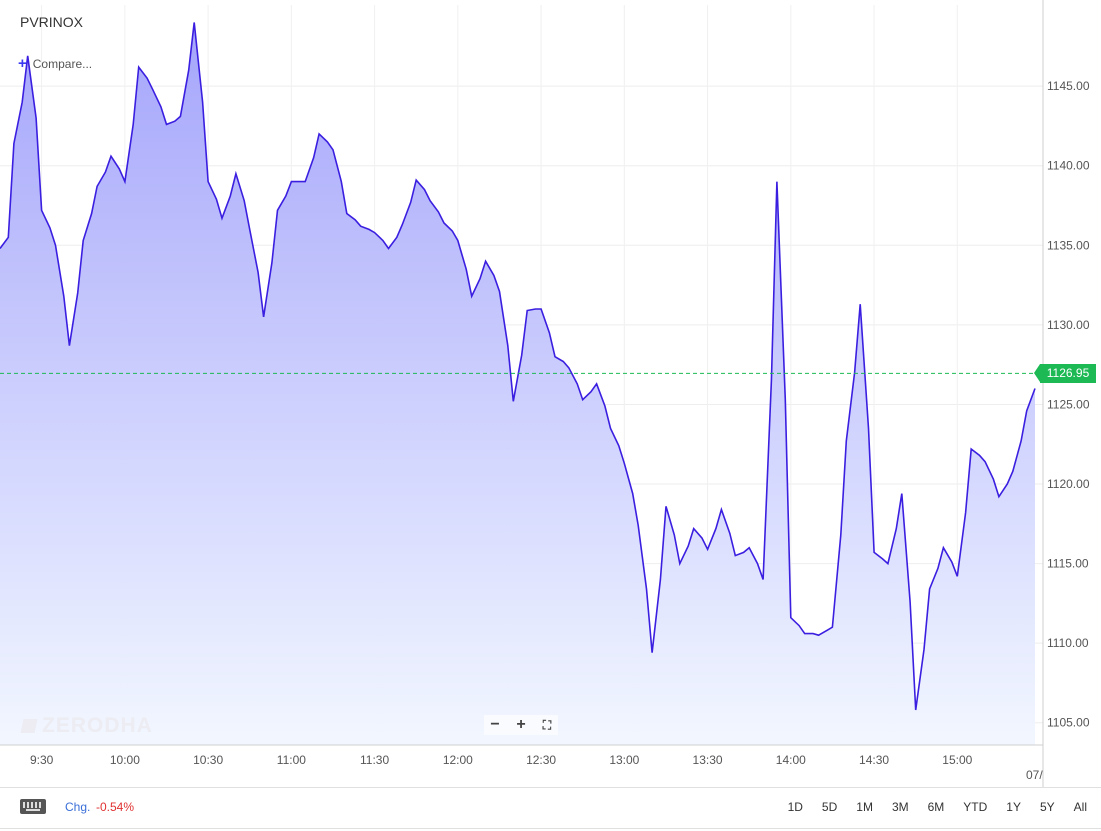  What do you see at coordinates (1068, 723) in the screenshot?
I see `y-tick-label: 1105.00` at bounding box center [1068, 723].